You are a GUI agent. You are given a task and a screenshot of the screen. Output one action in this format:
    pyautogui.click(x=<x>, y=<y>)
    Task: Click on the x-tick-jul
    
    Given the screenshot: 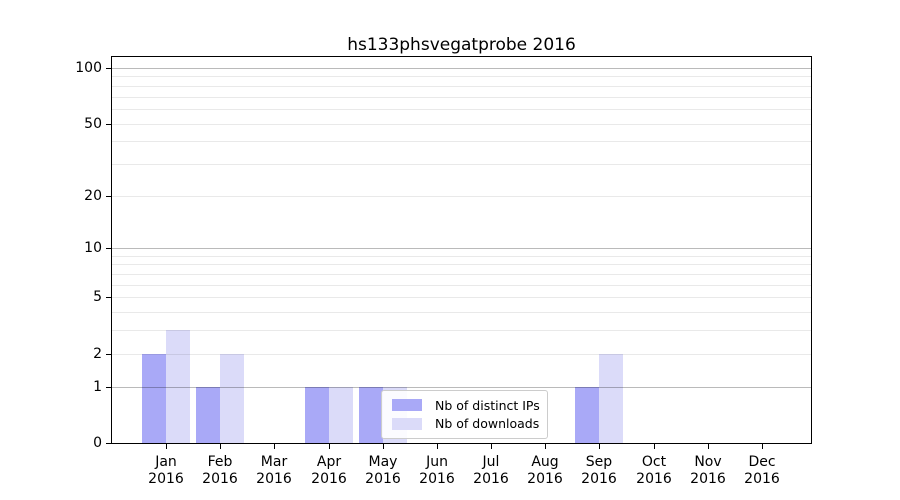 What is the action you would take?
    pyautogui.click(x=491, y=446)
    